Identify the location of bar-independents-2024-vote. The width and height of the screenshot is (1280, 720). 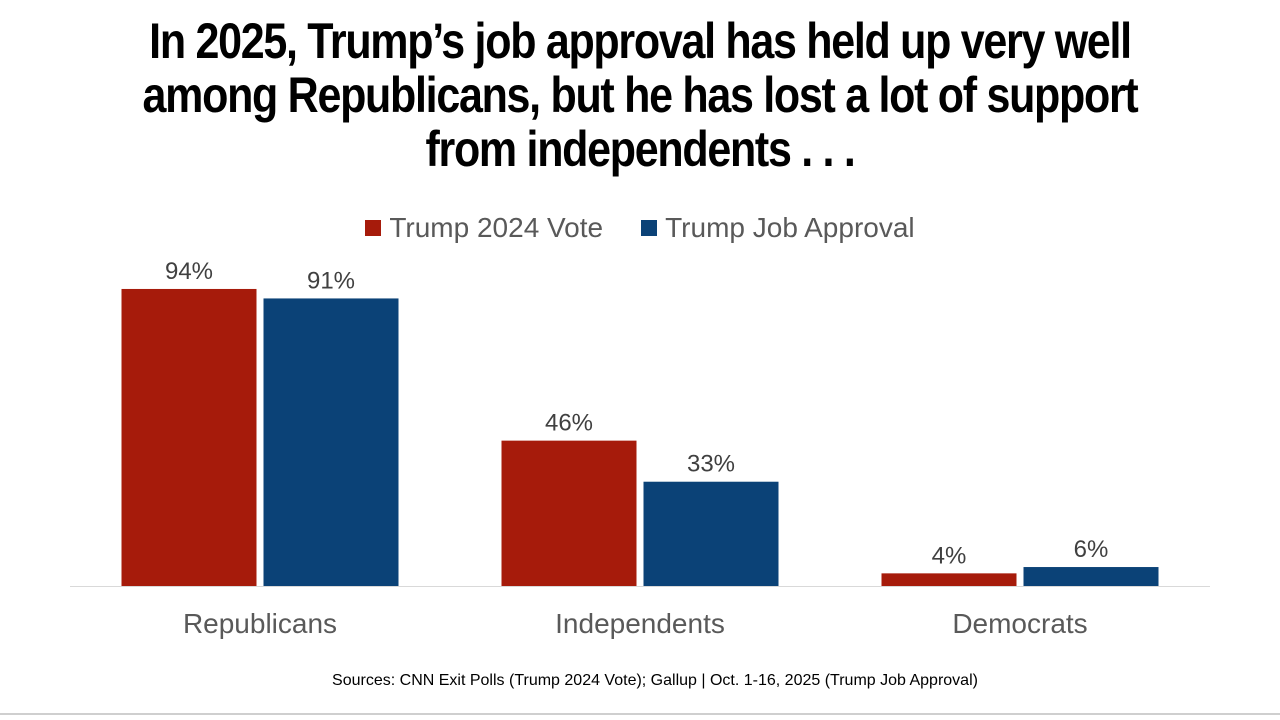
(569, 513).